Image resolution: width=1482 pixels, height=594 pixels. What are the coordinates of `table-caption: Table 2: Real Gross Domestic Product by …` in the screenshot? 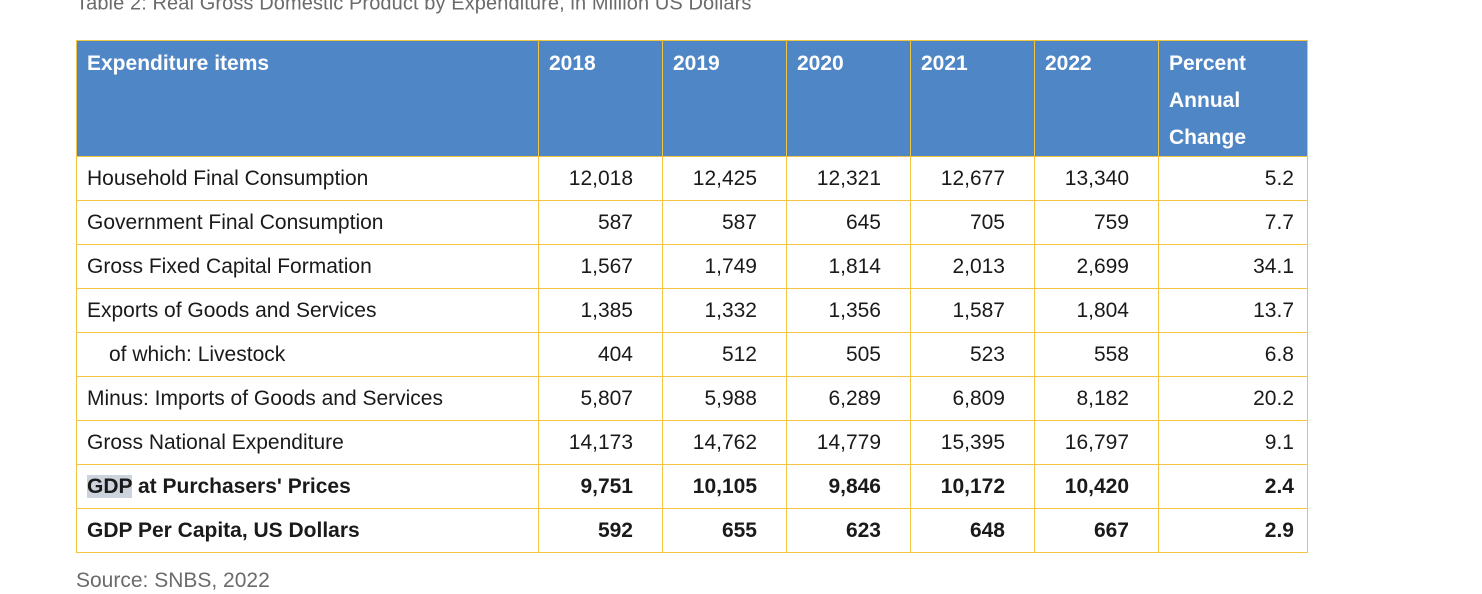 It's located at (420, 8).